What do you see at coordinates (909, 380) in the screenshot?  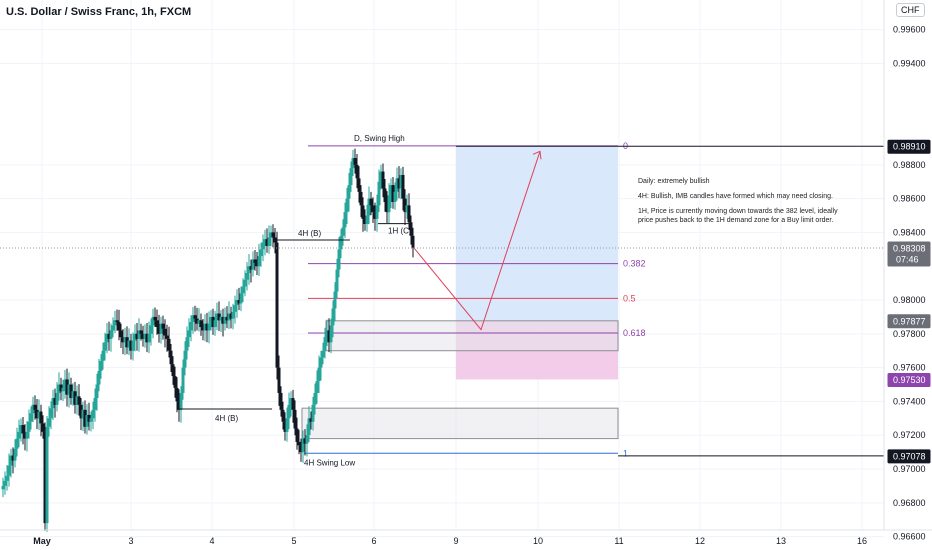 I see `price-label-text: 0.97530` at bounding box center [909, 380].